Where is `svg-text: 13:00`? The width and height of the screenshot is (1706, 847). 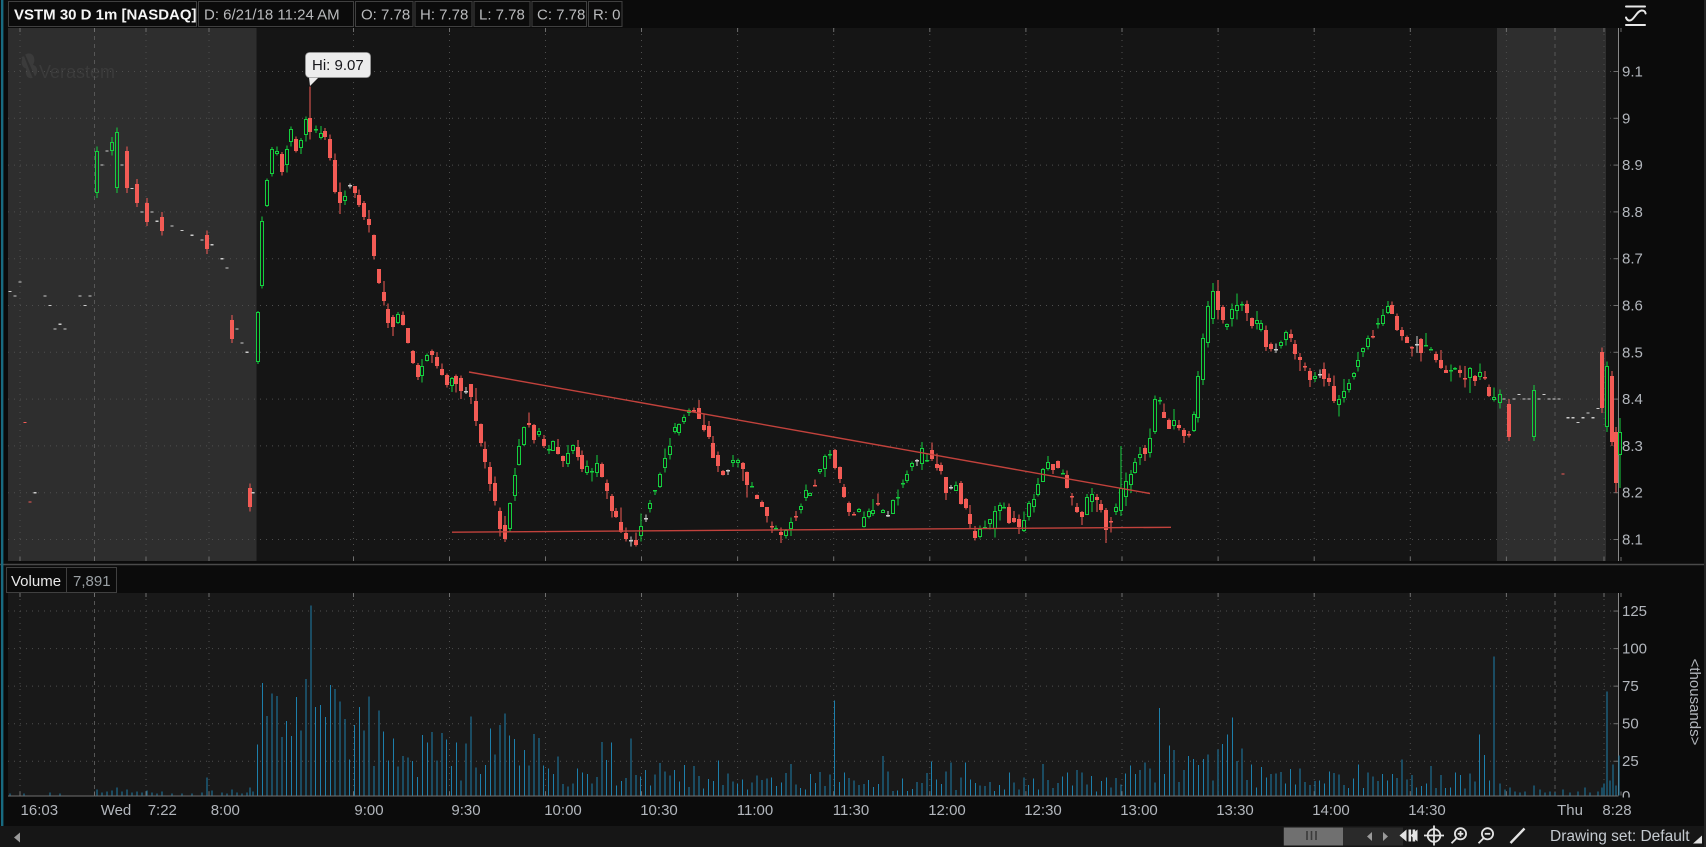
svg-text: 13:00 is located at coordinates (1139, 810).